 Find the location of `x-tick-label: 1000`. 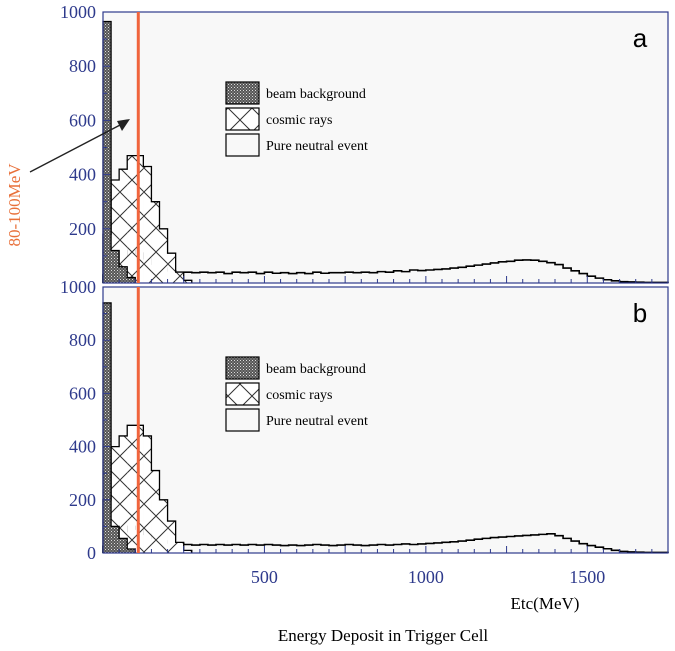

x-tick-label: 1000 is located at coordinates (426, 577).